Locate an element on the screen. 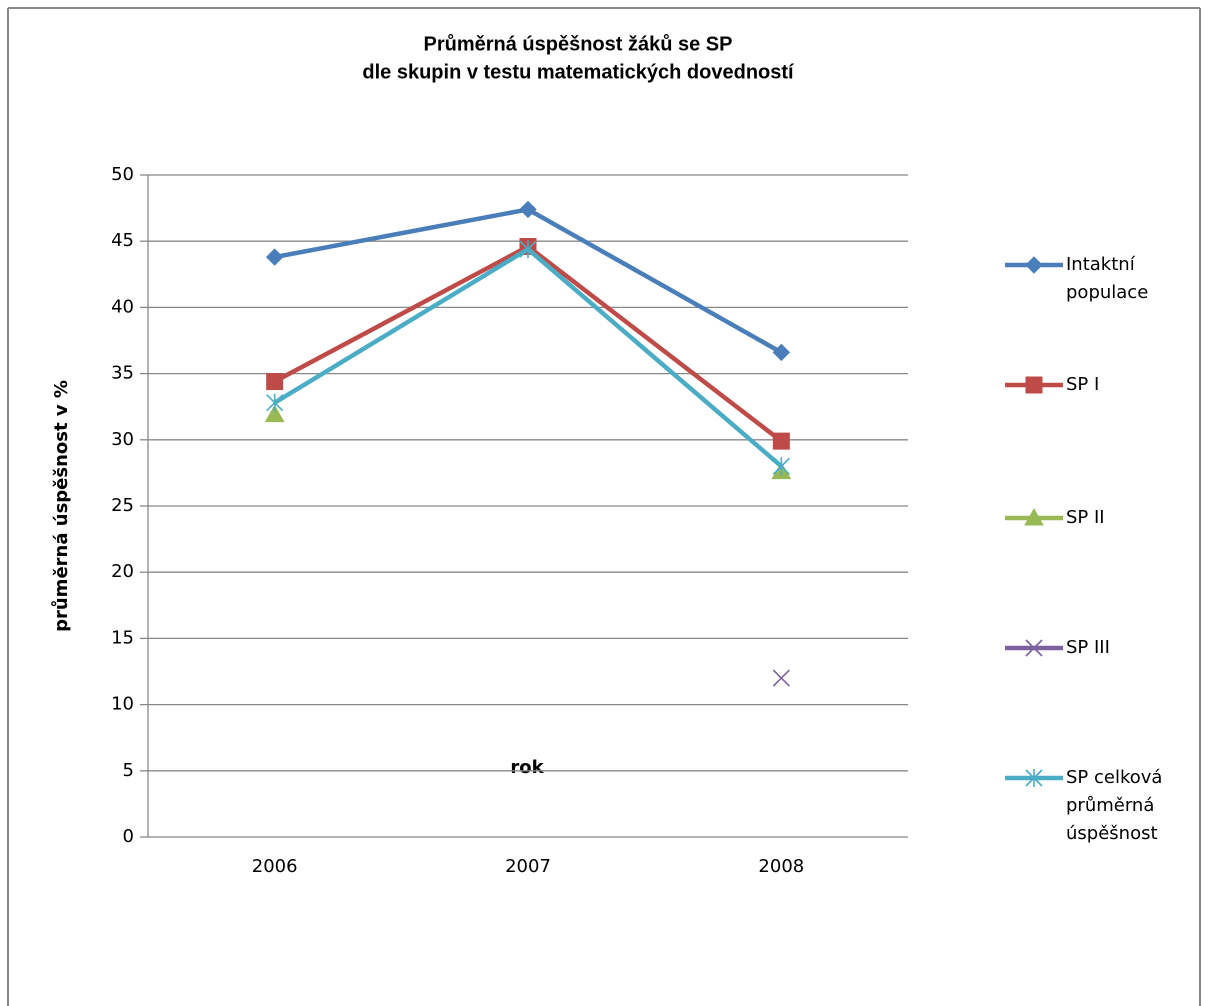 The width and height of the screenshot is (1208, 1006). y-axis-label: průměrná úspěšnost v % is located at coordinates (61, 506).